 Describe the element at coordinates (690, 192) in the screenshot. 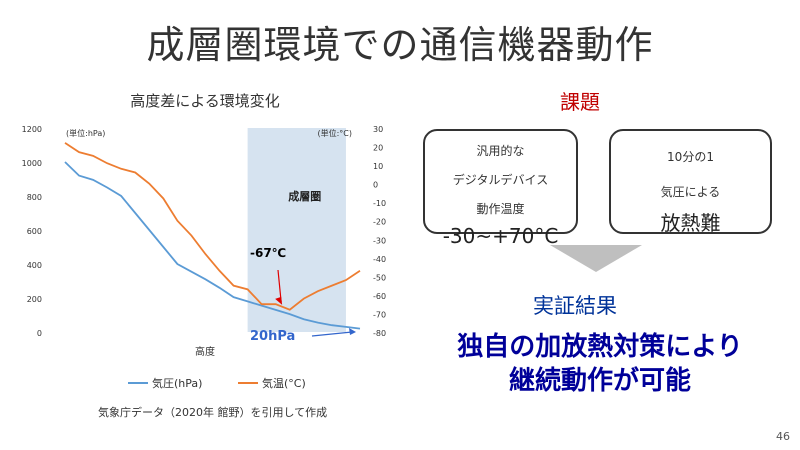

I see `box2-line2: 気圧による` at that location.